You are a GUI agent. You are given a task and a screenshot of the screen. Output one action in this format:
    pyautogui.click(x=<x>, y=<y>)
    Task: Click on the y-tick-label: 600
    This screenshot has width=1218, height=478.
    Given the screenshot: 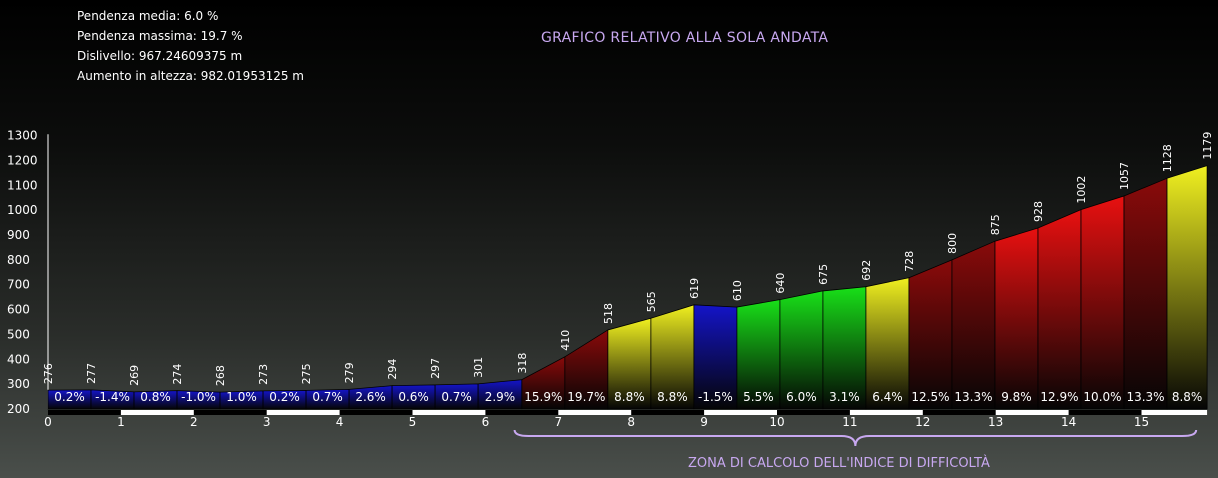 What is the action you would take?
    pyautogui.click(x=18, y=310)
    